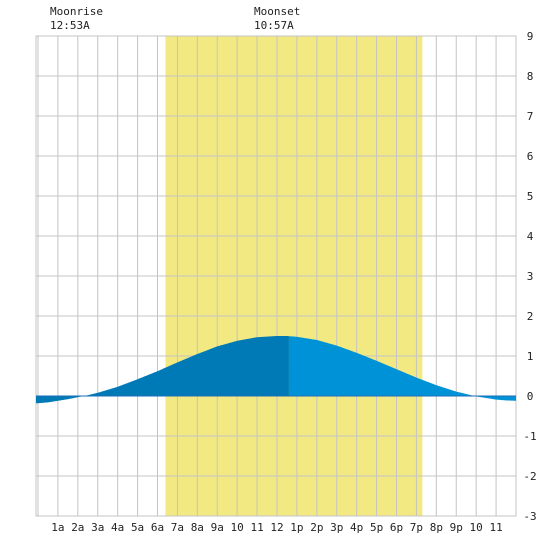 The width and height of the screenshot is (550, 550). Describe the element at coordinates (376, 527) in the screenshot. I see `x-tick-label: 5p` at that location.